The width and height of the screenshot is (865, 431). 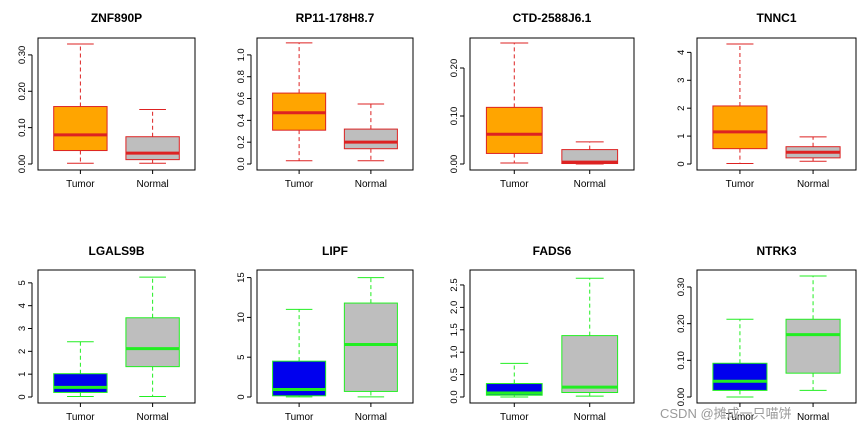 I want to click on y-tick-label: 3, so click(x=681, y=80).